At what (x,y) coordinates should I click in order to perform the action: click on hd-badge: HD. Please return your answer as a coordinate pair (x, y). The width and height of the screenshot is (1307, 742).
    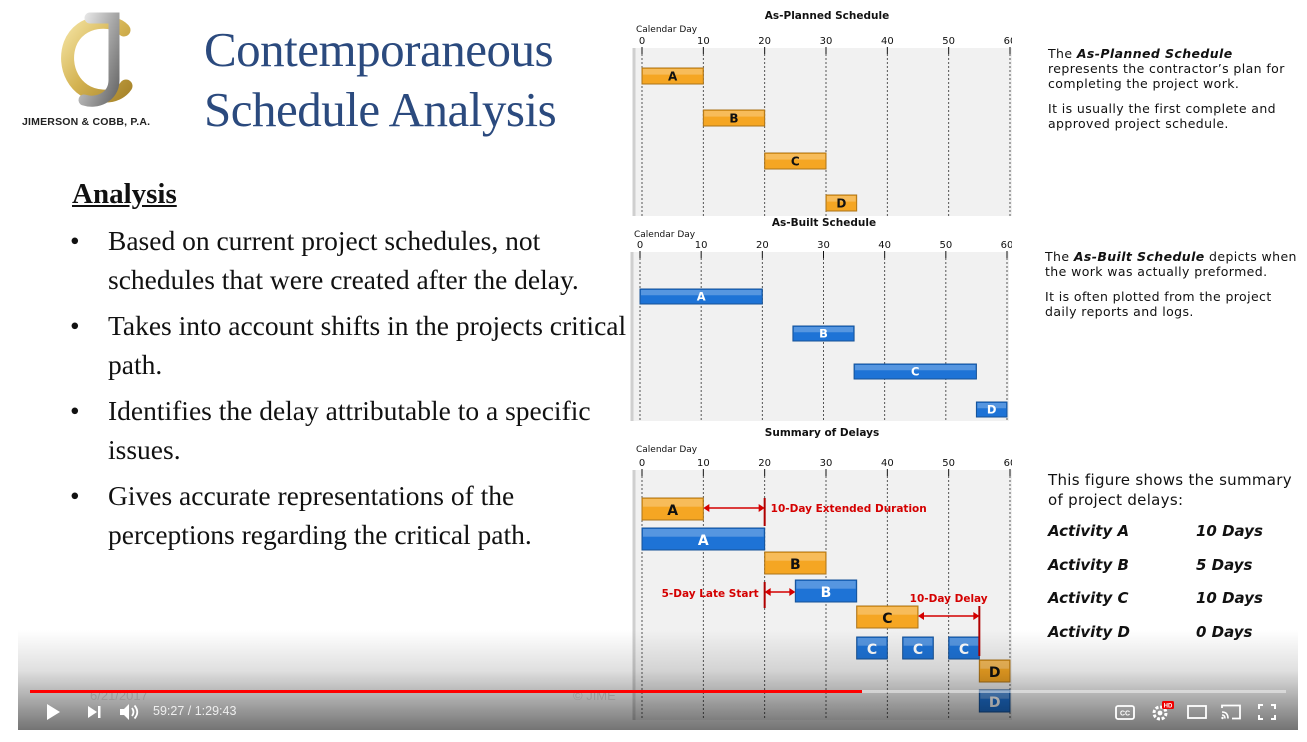
    Looking at the image, I should click on (1168, 706).